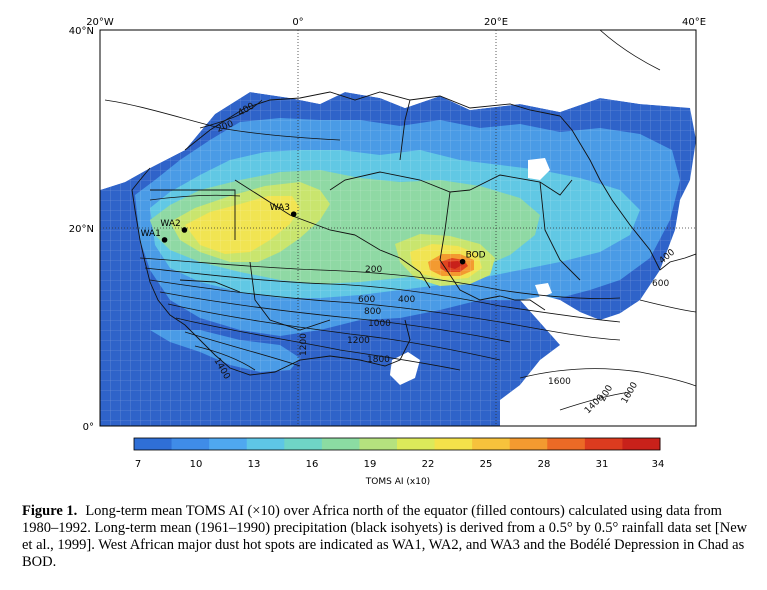 This screenshot has width=767, height=590. I want to click on lat-tick: 20°N, so click(81, 229).